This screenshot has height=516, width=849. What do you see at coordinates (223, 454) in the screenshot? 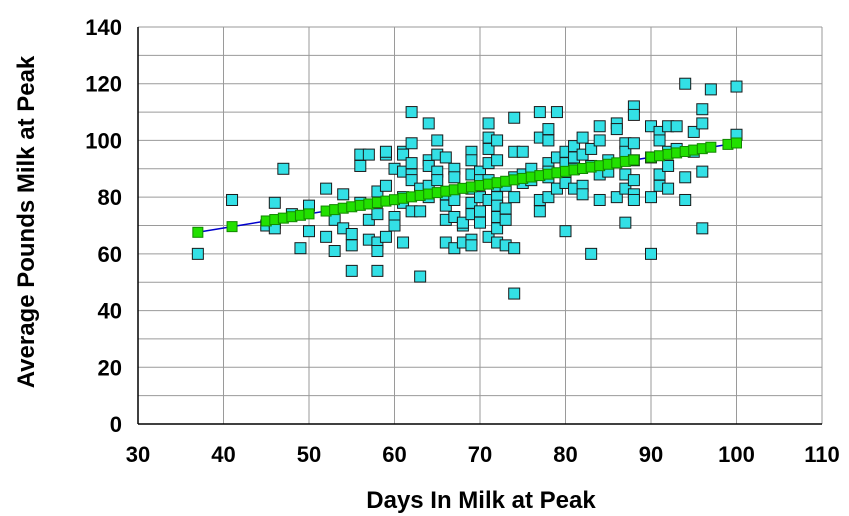
I see `x-tick-label: 40` at bounding box center [223, 454].